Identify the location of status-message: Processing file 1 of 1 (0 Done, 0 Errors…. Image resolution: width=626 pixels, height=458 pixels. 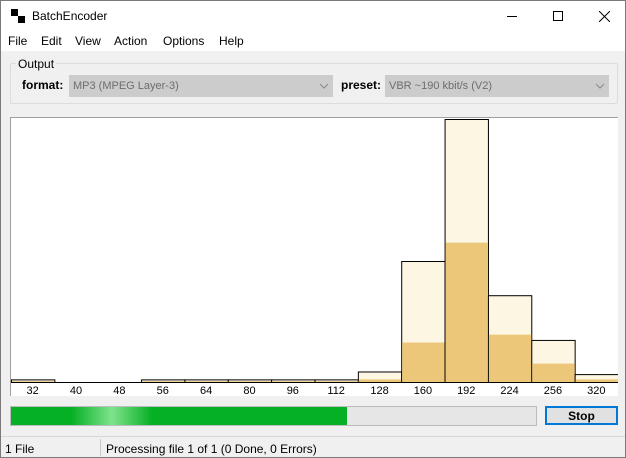
(211, 449).